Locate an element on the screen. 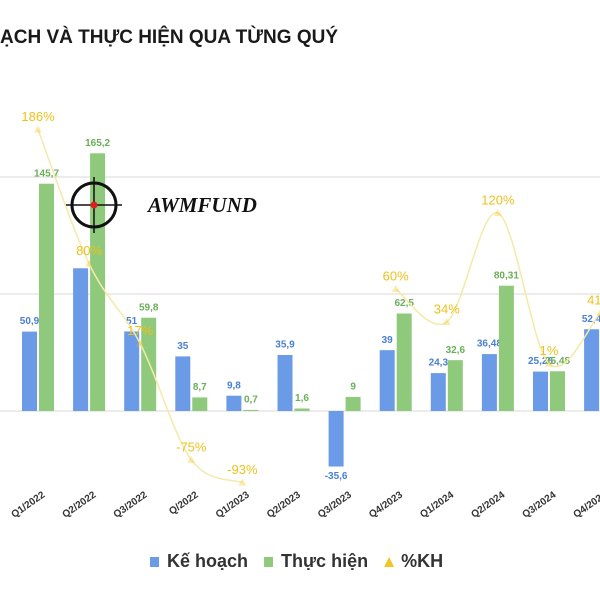 This screenshot has width=600, height=600. data-label: 165,2 is located at coordinates (97, 143).